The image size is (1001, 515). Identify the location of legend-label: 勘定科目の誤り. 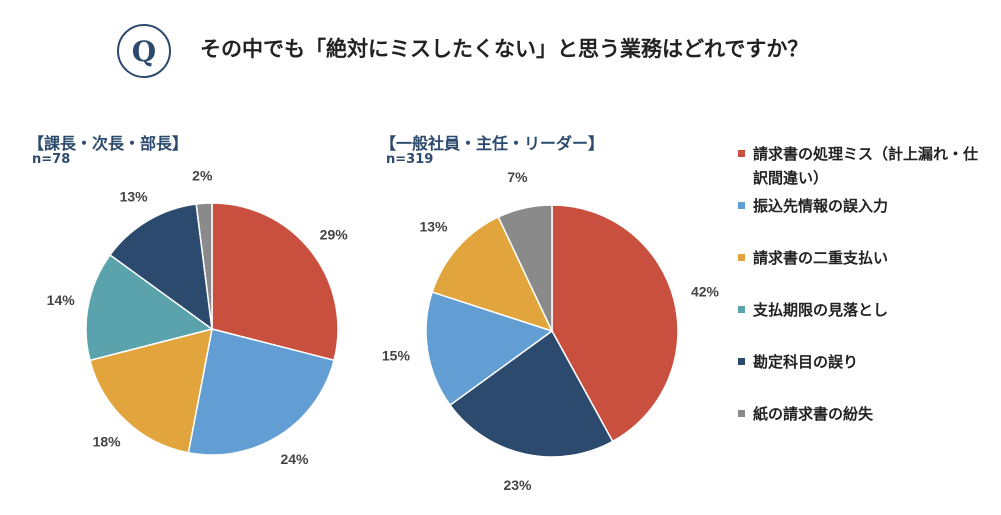
(806, 362).